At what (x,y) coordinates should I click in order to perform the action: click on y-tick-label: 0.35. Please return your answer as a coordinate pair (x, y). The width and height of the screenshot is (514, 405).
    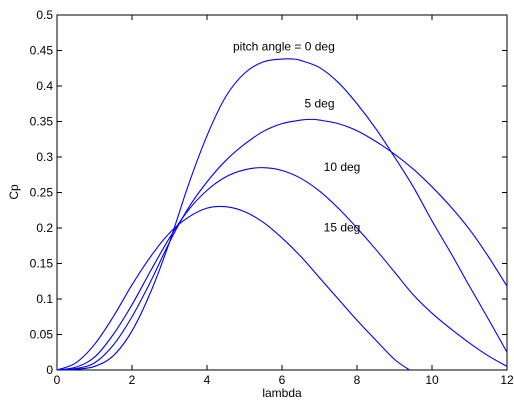
    Looking at the image, I should click on (42, 122).